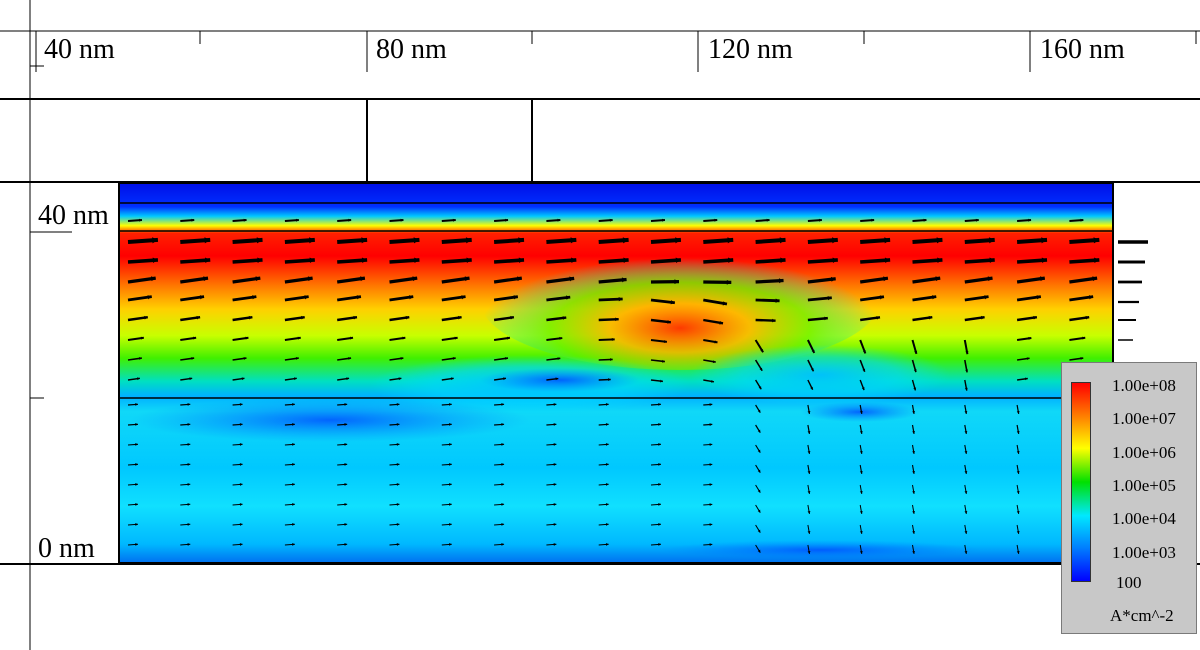 This screenshot has width=1200, height=650. What do you see at coordinates (79, 49) in the screenshot?
I see `top-ruler-label-40nm: 40 nm` at bounding box center [79, 49].